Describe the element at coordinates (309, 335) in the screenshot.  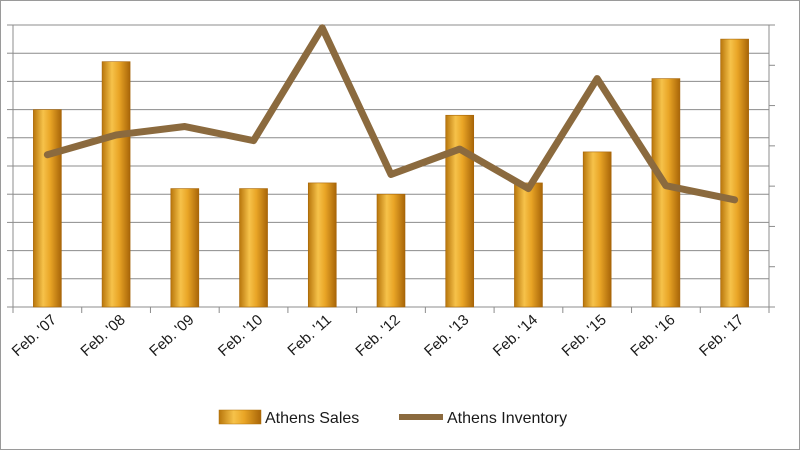
I see `x-tick-label: Feb. '11` at that location.